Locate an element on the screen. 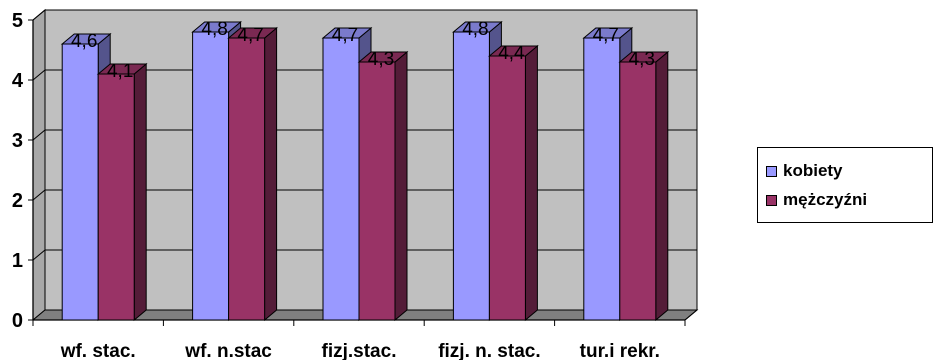 The width and height of the screenshot is (933, 360). legend-item-mezczyzni: mężczyźni is located at coordinates (816, 200).